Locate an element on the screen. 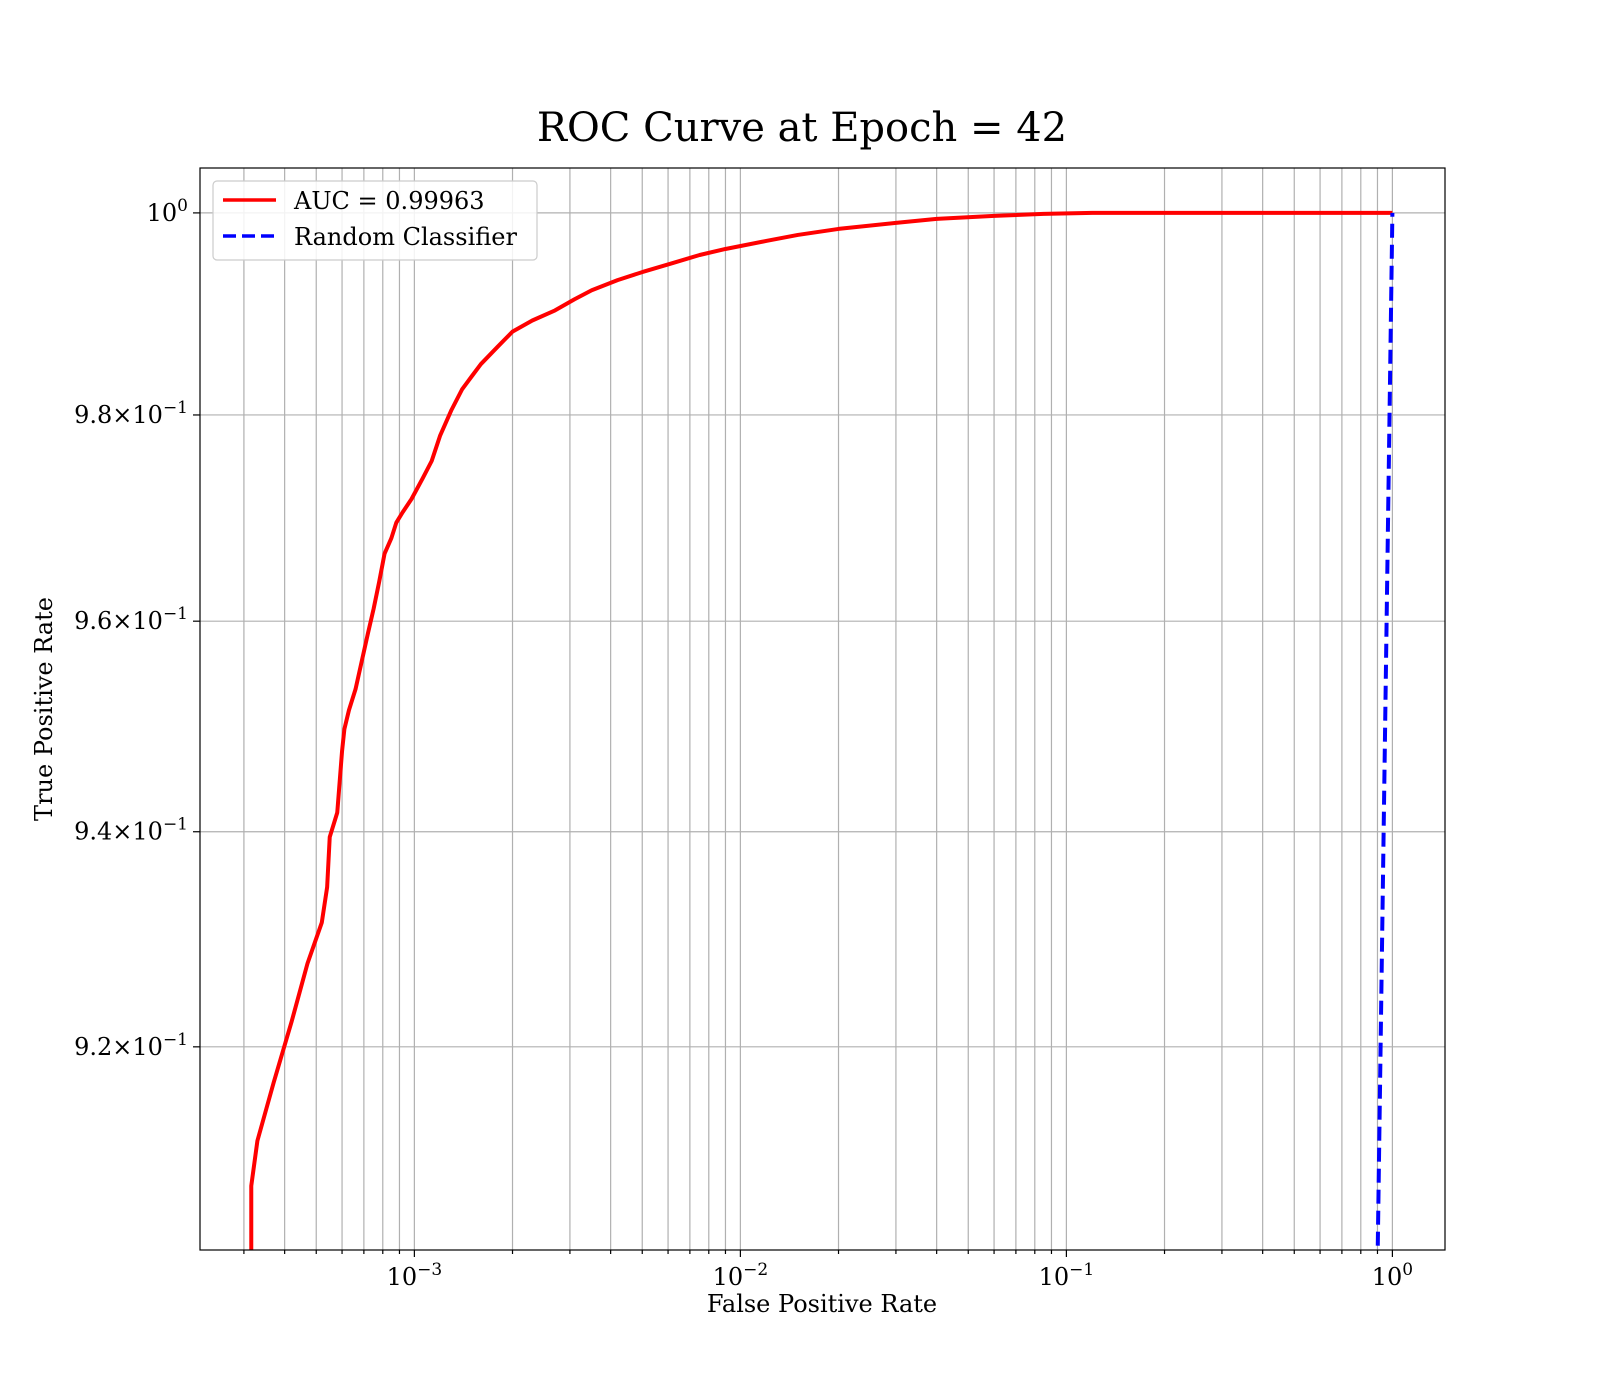  y-tick-label: 9.6×10⁻¹ is located at coordinates (131, 619).